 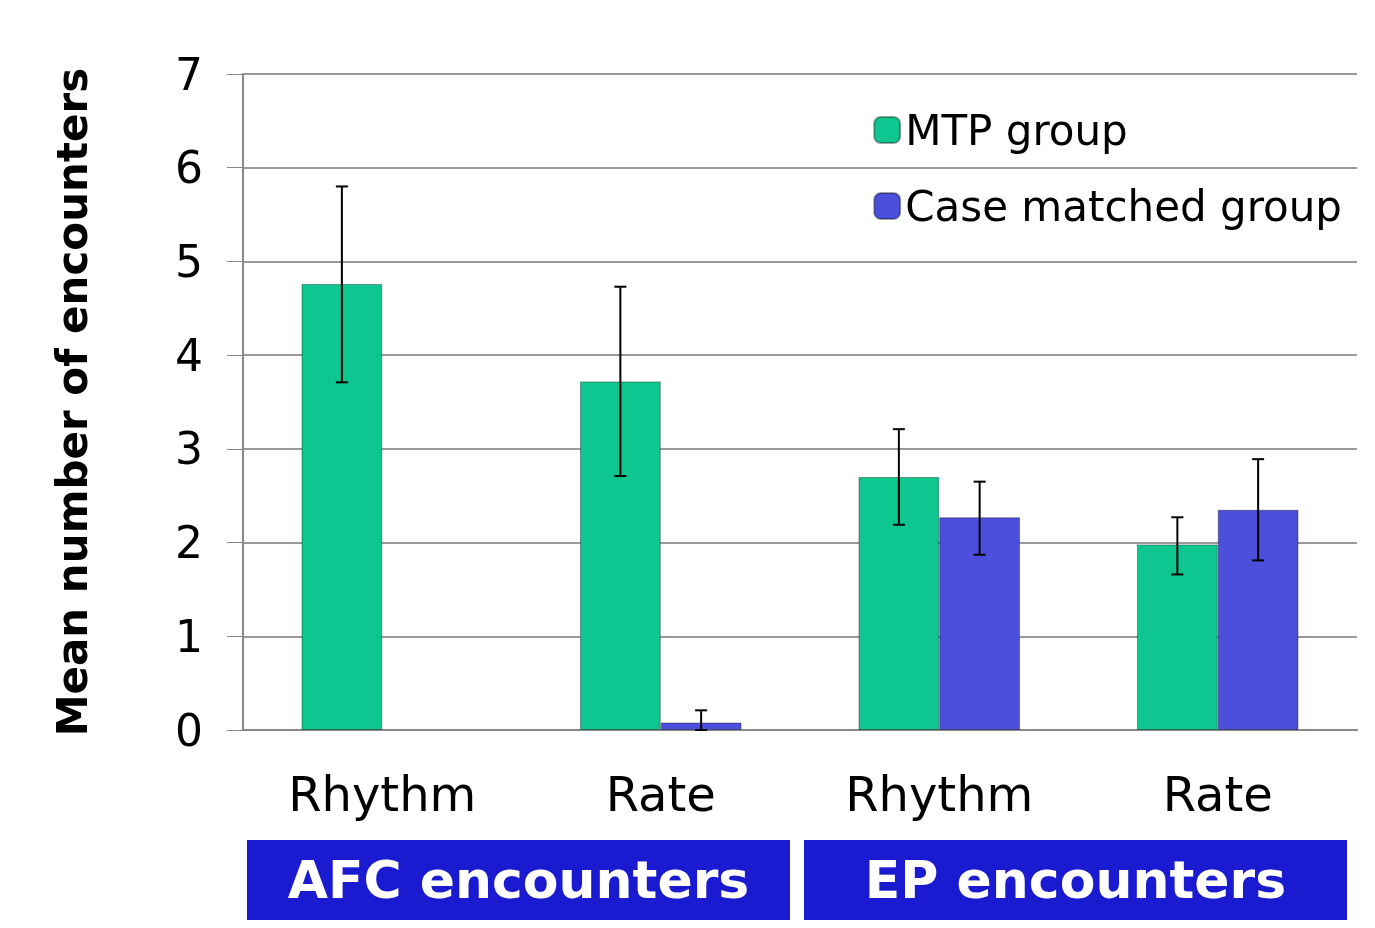 I want to click on y-tick-label: 7, so click(x=189, y=74).